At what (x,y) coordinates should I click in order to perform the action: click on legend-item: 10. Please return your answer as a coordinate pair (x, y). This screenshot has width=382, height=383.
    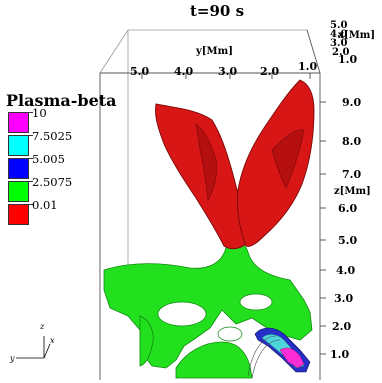
    Looking at the image, I should click on (40, 120).